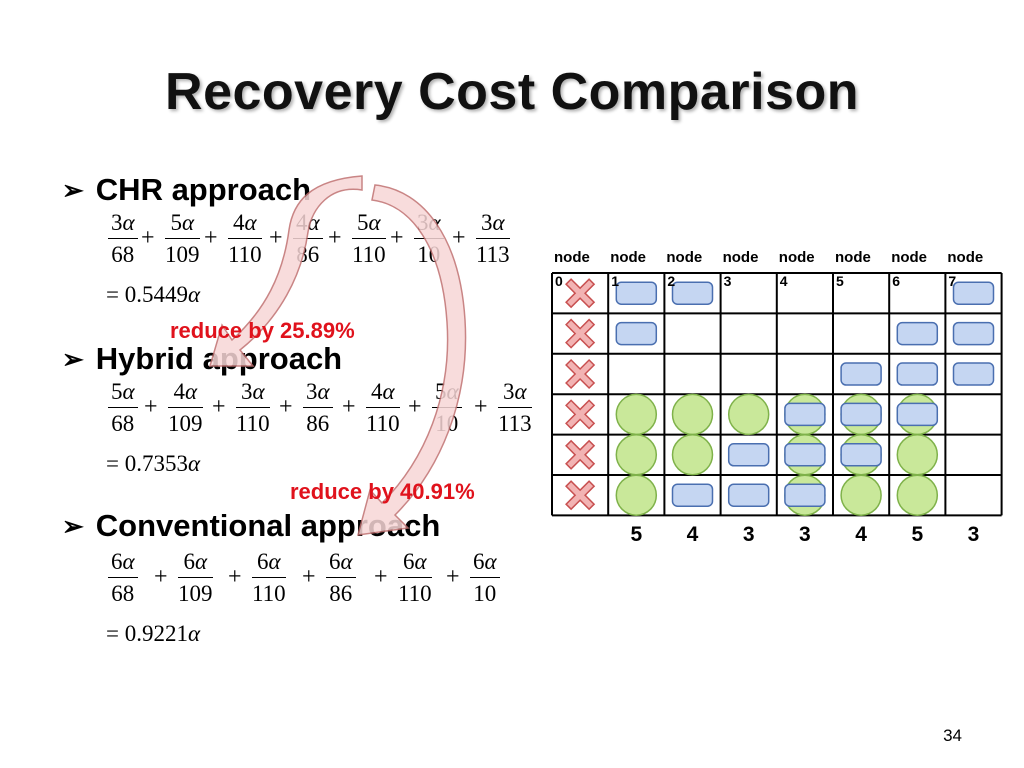  I want to click on node-header-number: 6, so click(896, 281).